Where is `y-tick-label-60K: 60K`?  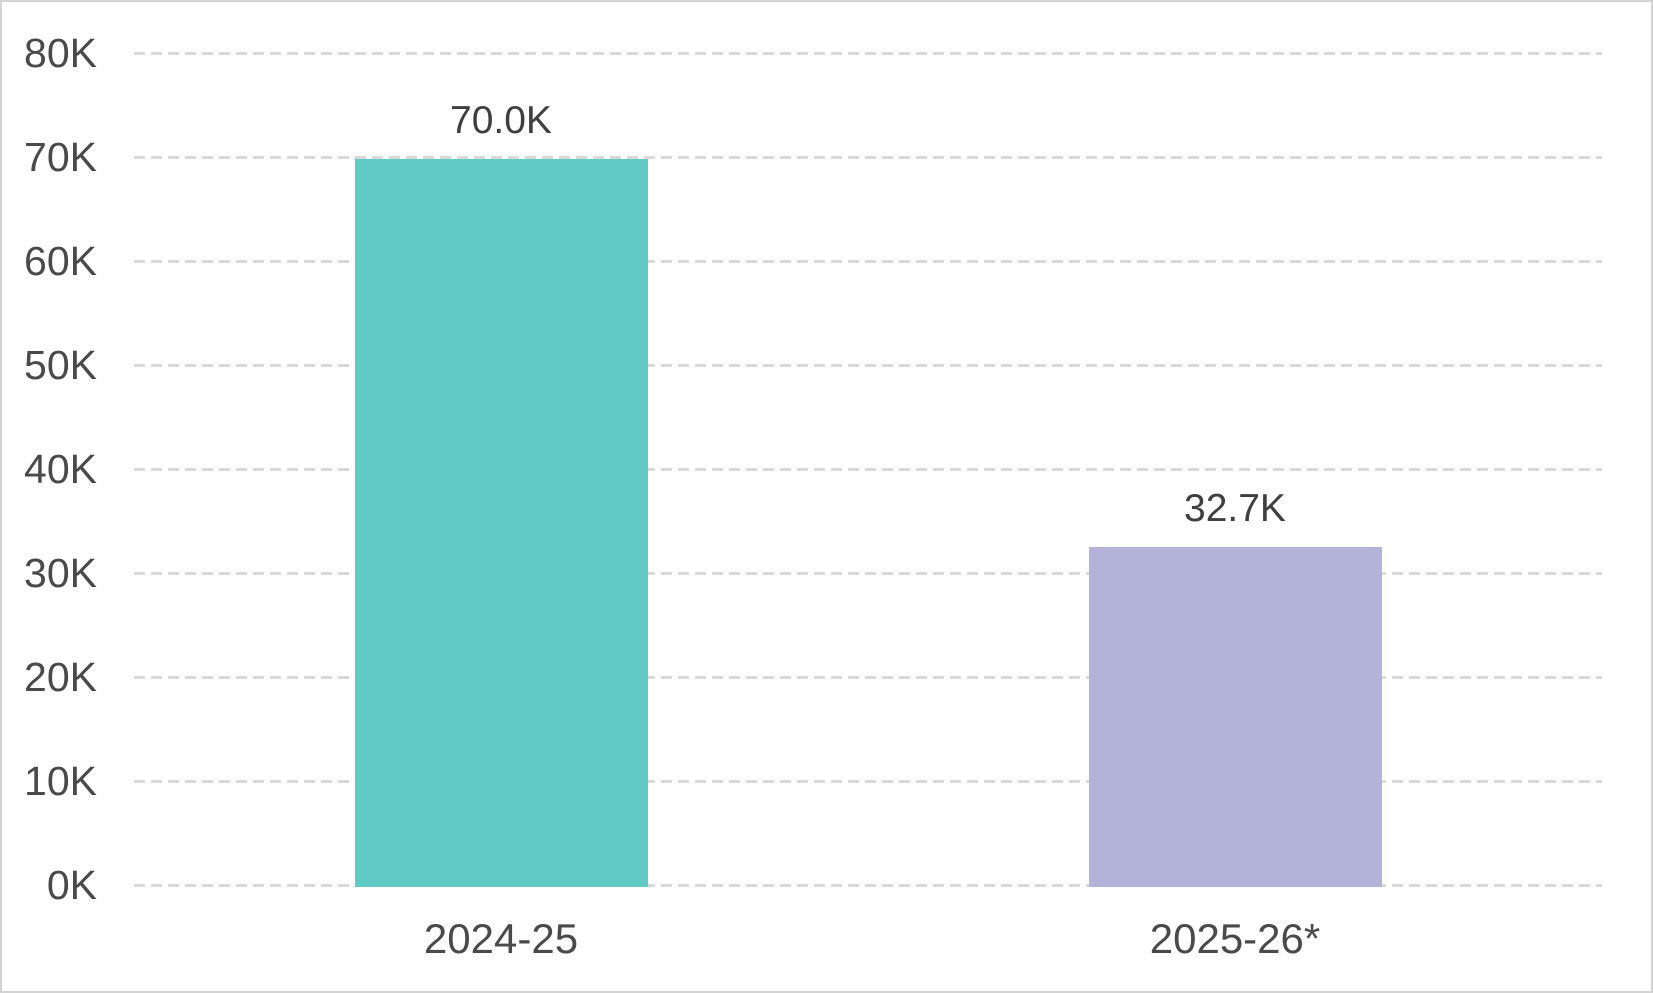
y-tick-label-60K: 60K is located at coordinates (60, 261).